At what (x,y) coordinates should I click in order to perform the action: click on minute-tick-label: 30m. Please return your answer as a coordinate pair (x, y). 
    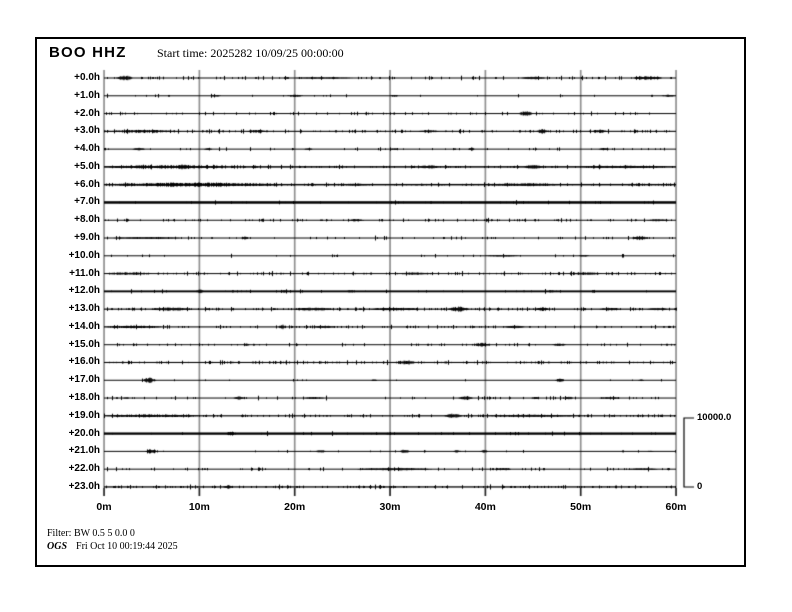
    Looking at the image, I should click on (390, 507).